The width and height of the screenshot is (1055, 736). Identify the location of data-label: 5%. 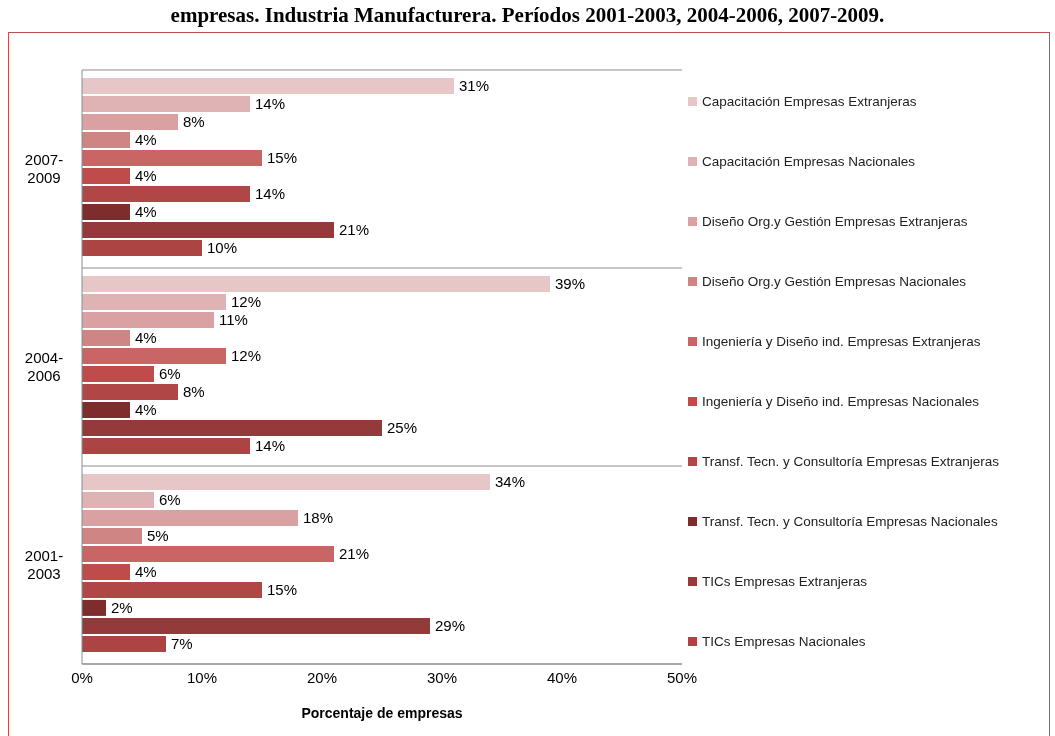
(158, 536).